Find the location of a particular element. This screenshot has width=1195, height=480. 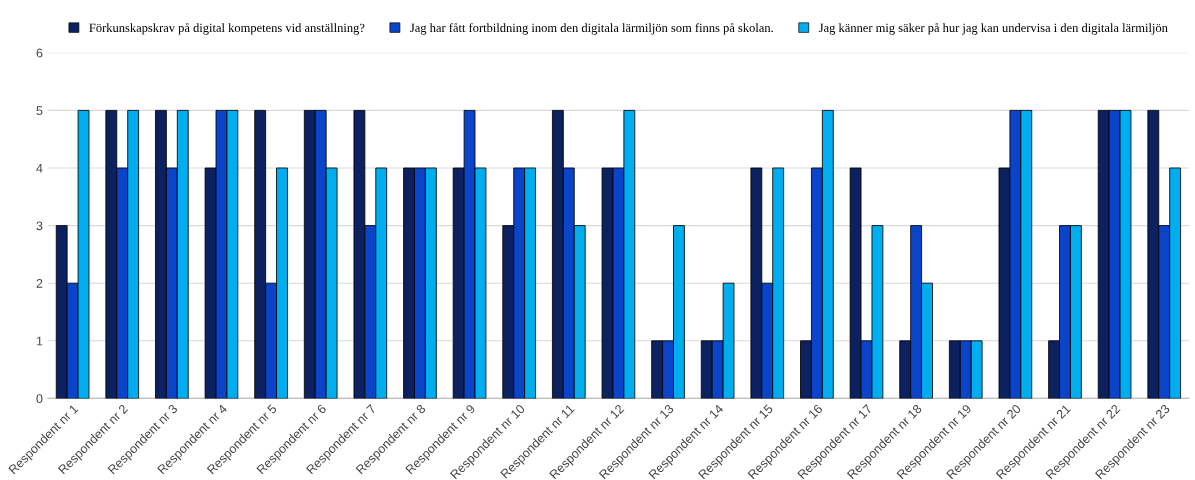

y-tick-label: 3 is located at coordinates (39, 226).